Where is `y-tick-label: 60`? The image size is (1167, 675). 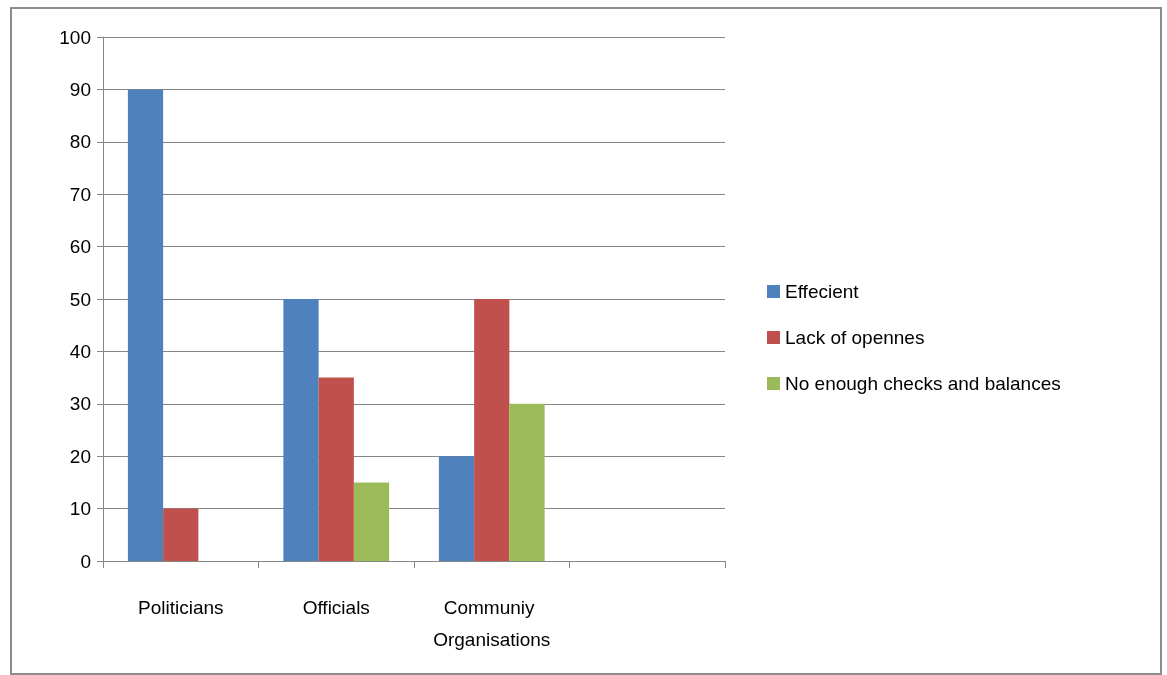 y-tick-label: 60 is located at coordinates (80, 247).